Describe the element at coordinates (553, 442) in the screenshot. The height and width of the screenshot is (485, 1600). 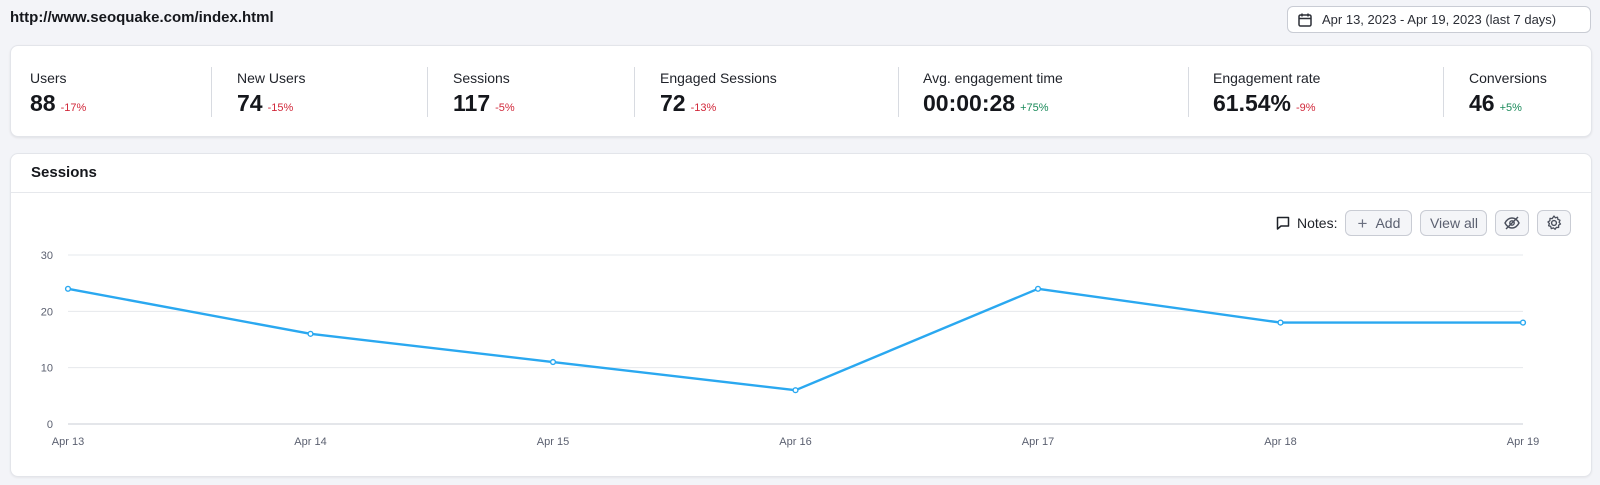
I see `x-tick-label: Apr 15` at that location.